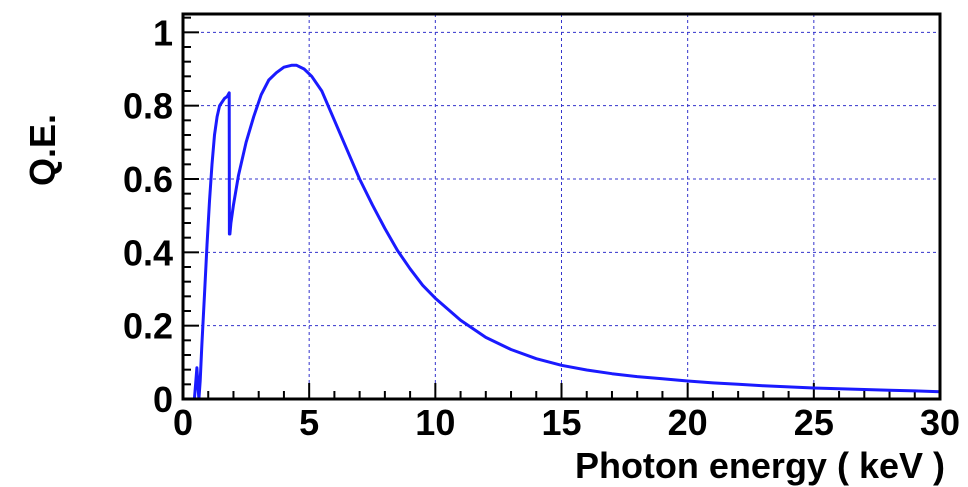 This screenshot has height=487, width=968. I want to click on x-tick-label: 5, so click(309, 422).